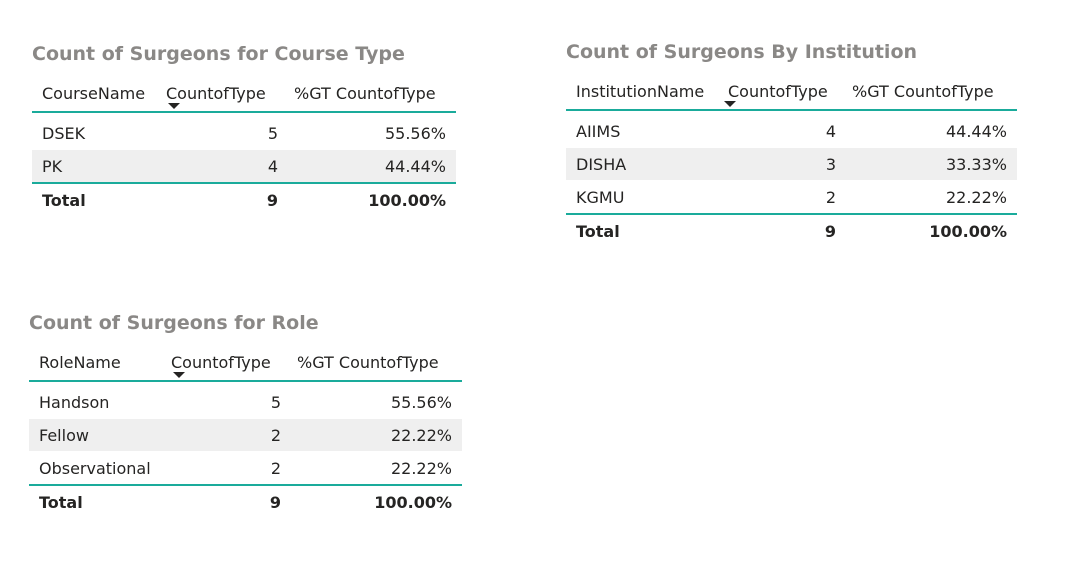  What do you see at coordinates (931, 164) in the screenshot?
I see `row-percent: 33.33%` at bounding box center [931, 164].